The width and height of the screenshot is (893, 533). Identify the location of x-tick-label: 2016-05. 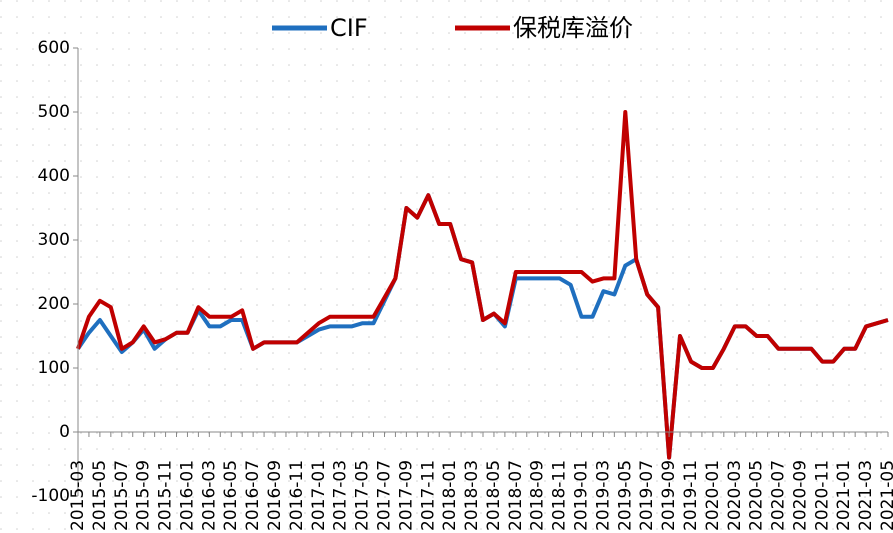
(231, 495).